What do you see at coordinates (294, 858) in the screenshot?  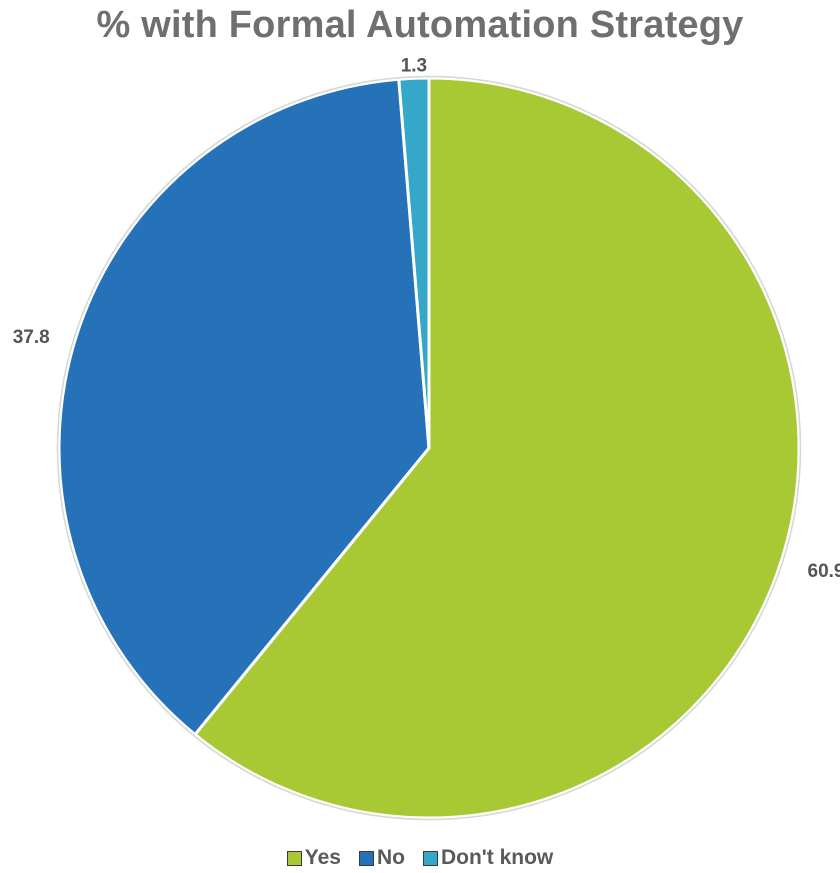 I see `legend-swatch-yes` at bounding box center [294, 858].